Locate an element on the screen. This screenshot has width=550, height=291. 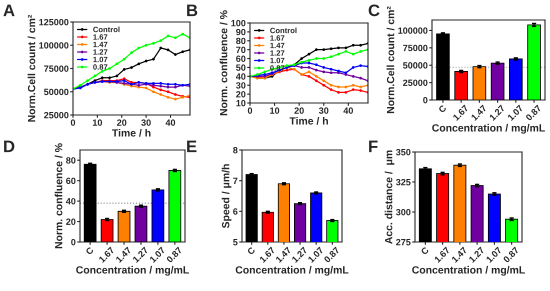
y-tick-label: 70 is located at coordinates (241, 50).